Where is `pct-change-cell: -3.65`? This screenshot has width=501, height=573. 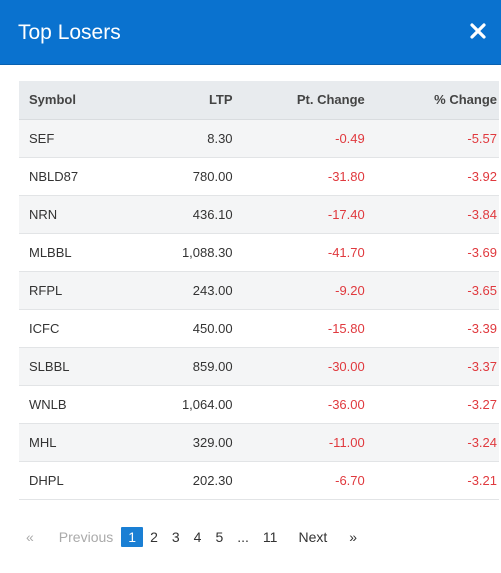 pct-change-cell: -3.65 is located at coordinates (482, 290).